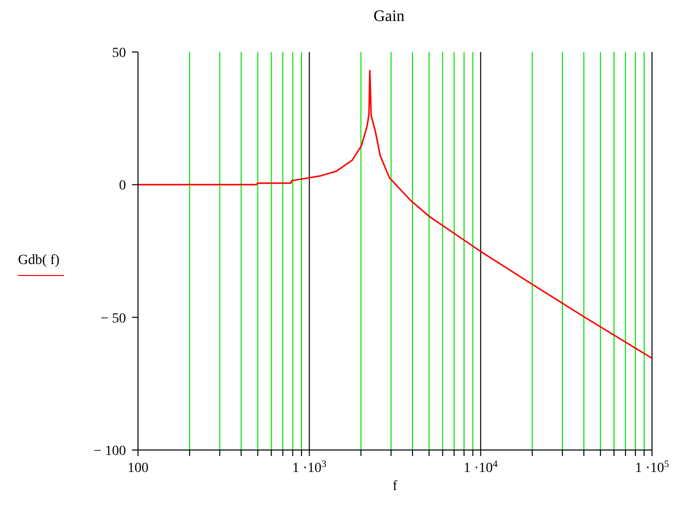  Describe the element at coordinates (39, 260) in the screenshot. I see `text: Gdb( f)` at that location.